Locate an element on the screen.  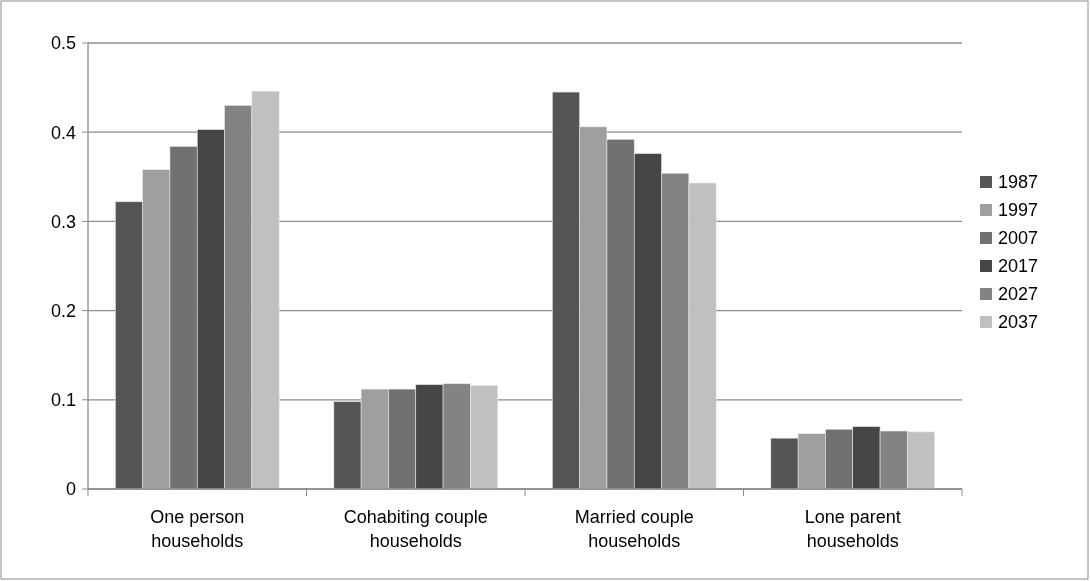
legend-label: 2037 is located at coordinates (1018, 322).